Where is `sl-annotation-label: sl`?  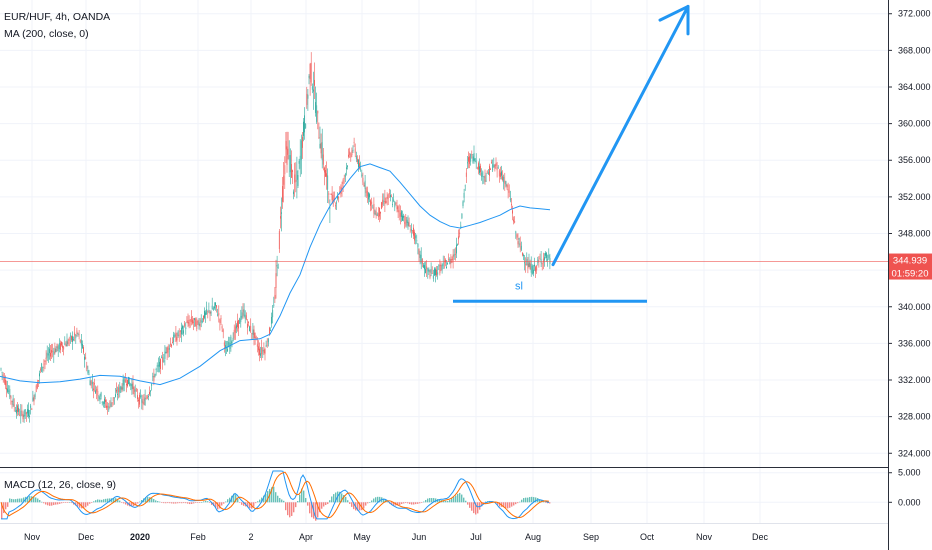
sl-annotation-label: sl is located at coordinates (519, 286).